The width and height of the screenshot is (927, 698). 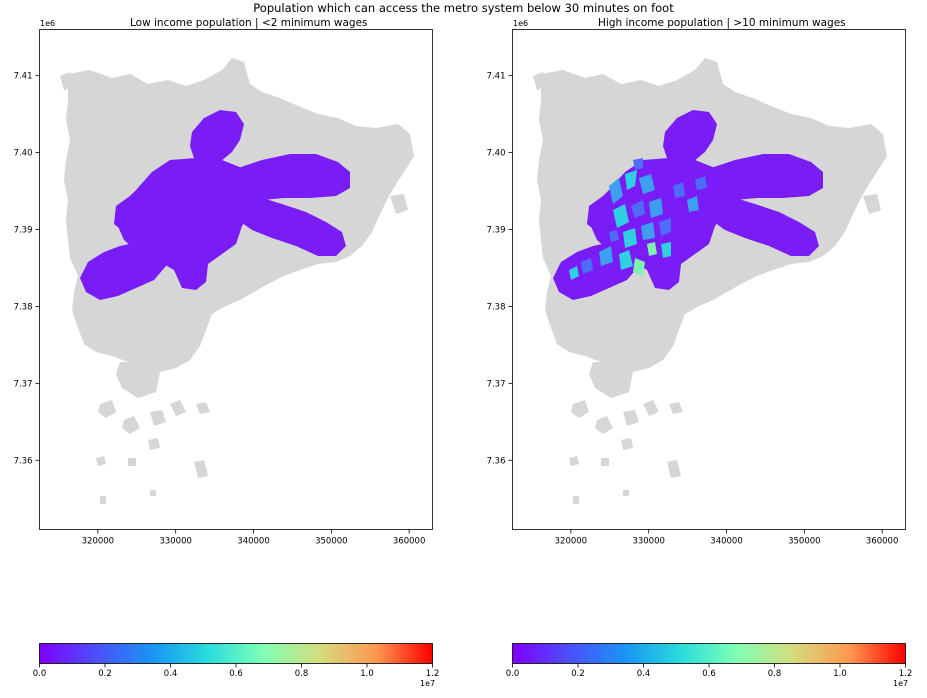 What do you see at coordinates (23, 384) in the screenshot?
I see `left-y-tick-label: 7.37` at bounding box center [23, 384].